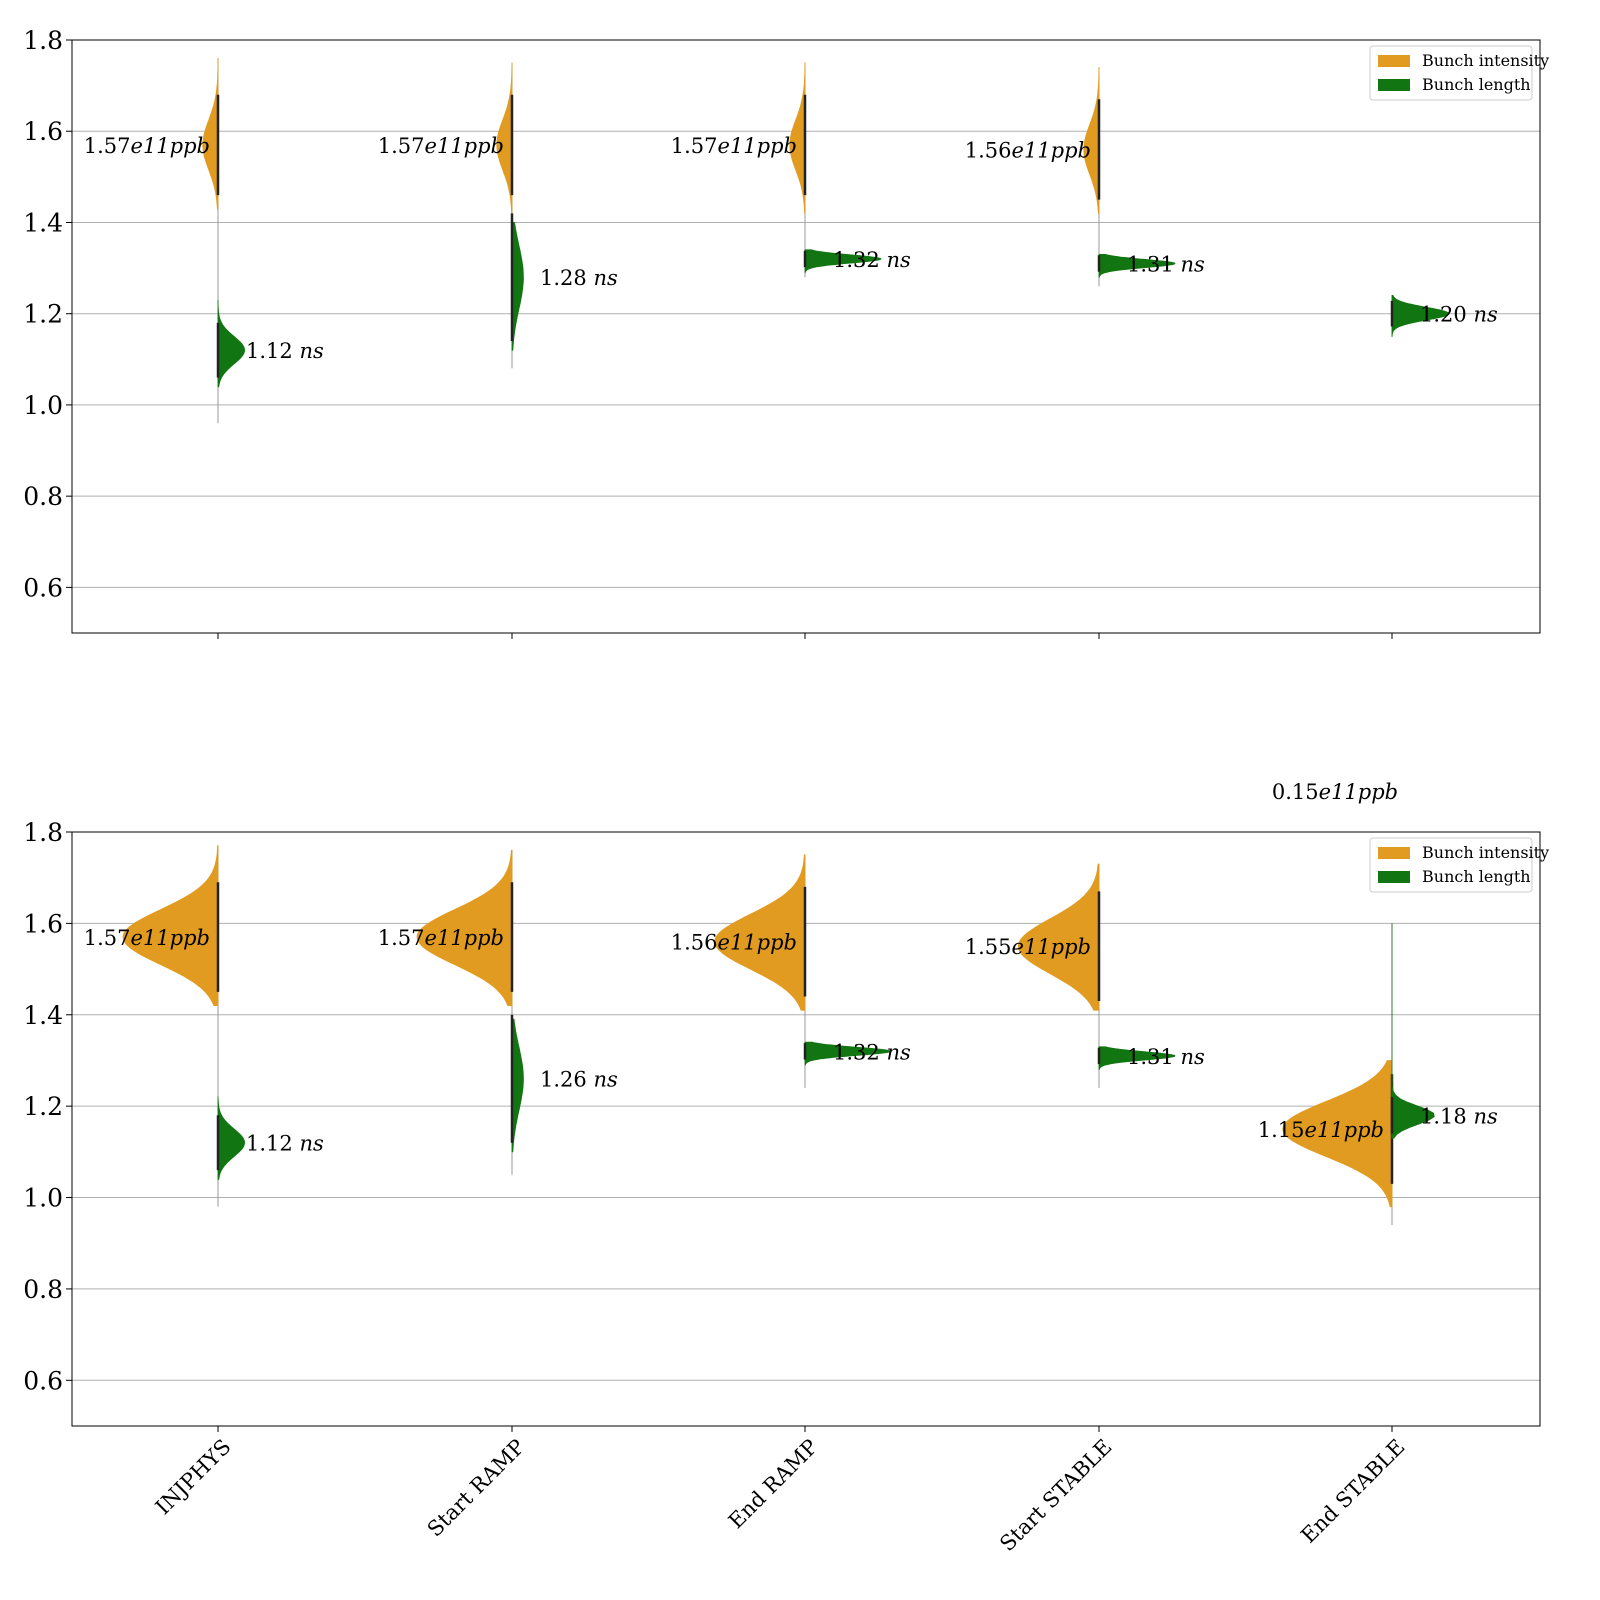 This screenshot has height=1600, width=1600. What do you see at coordinates (579, 1080) in the screenshot?
I see `length-label: 1.26 ns` at bounding box center [579, 1080].